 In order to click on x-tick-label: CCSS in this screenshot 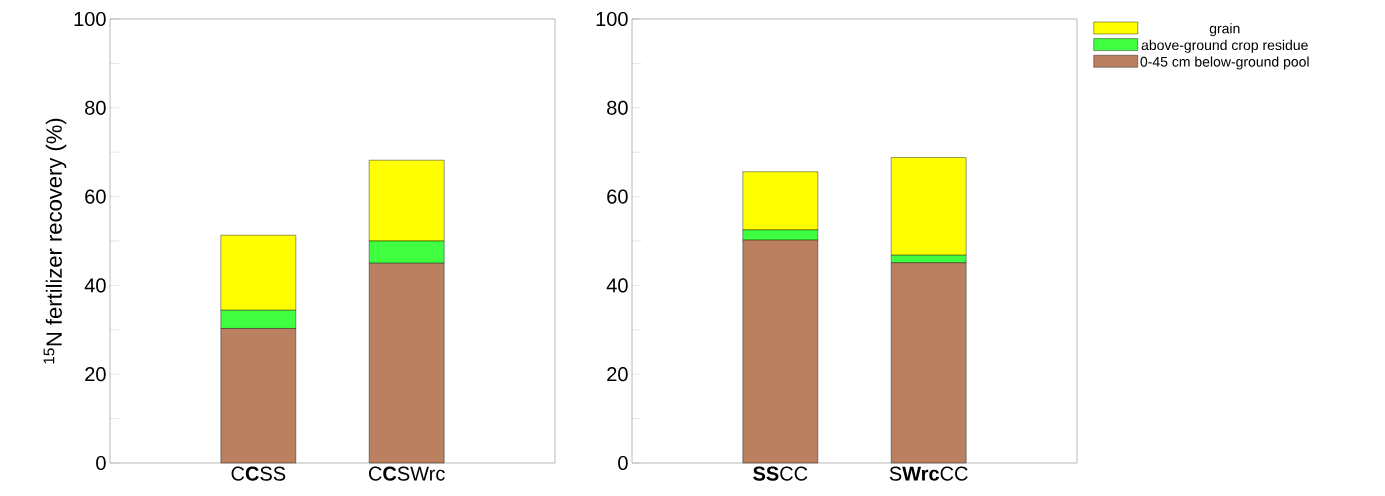, I will do `click(258, 473)`.